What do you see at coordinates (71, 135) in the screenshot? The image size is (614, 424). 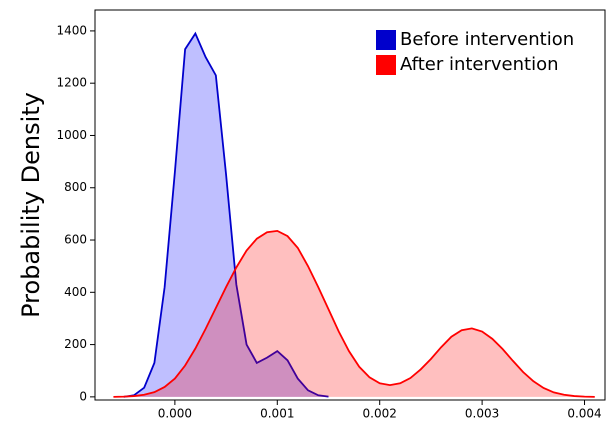 I see `y-tick-label: 1000` at bounding box center [71, 135].